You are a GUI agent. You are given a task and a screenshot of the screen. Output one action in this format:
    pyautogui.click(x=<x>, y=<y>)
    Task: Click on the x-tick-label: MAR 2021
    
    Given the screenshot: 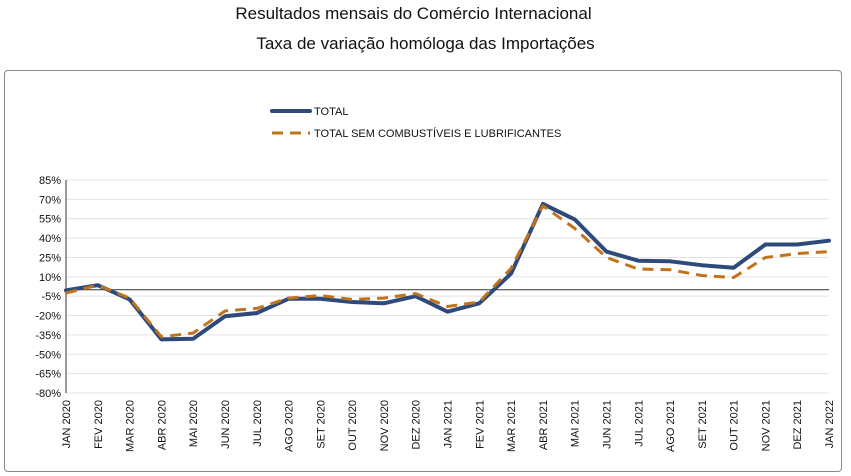 What is the action you would take?
    pyautogui.click(x=512, y=426)
    